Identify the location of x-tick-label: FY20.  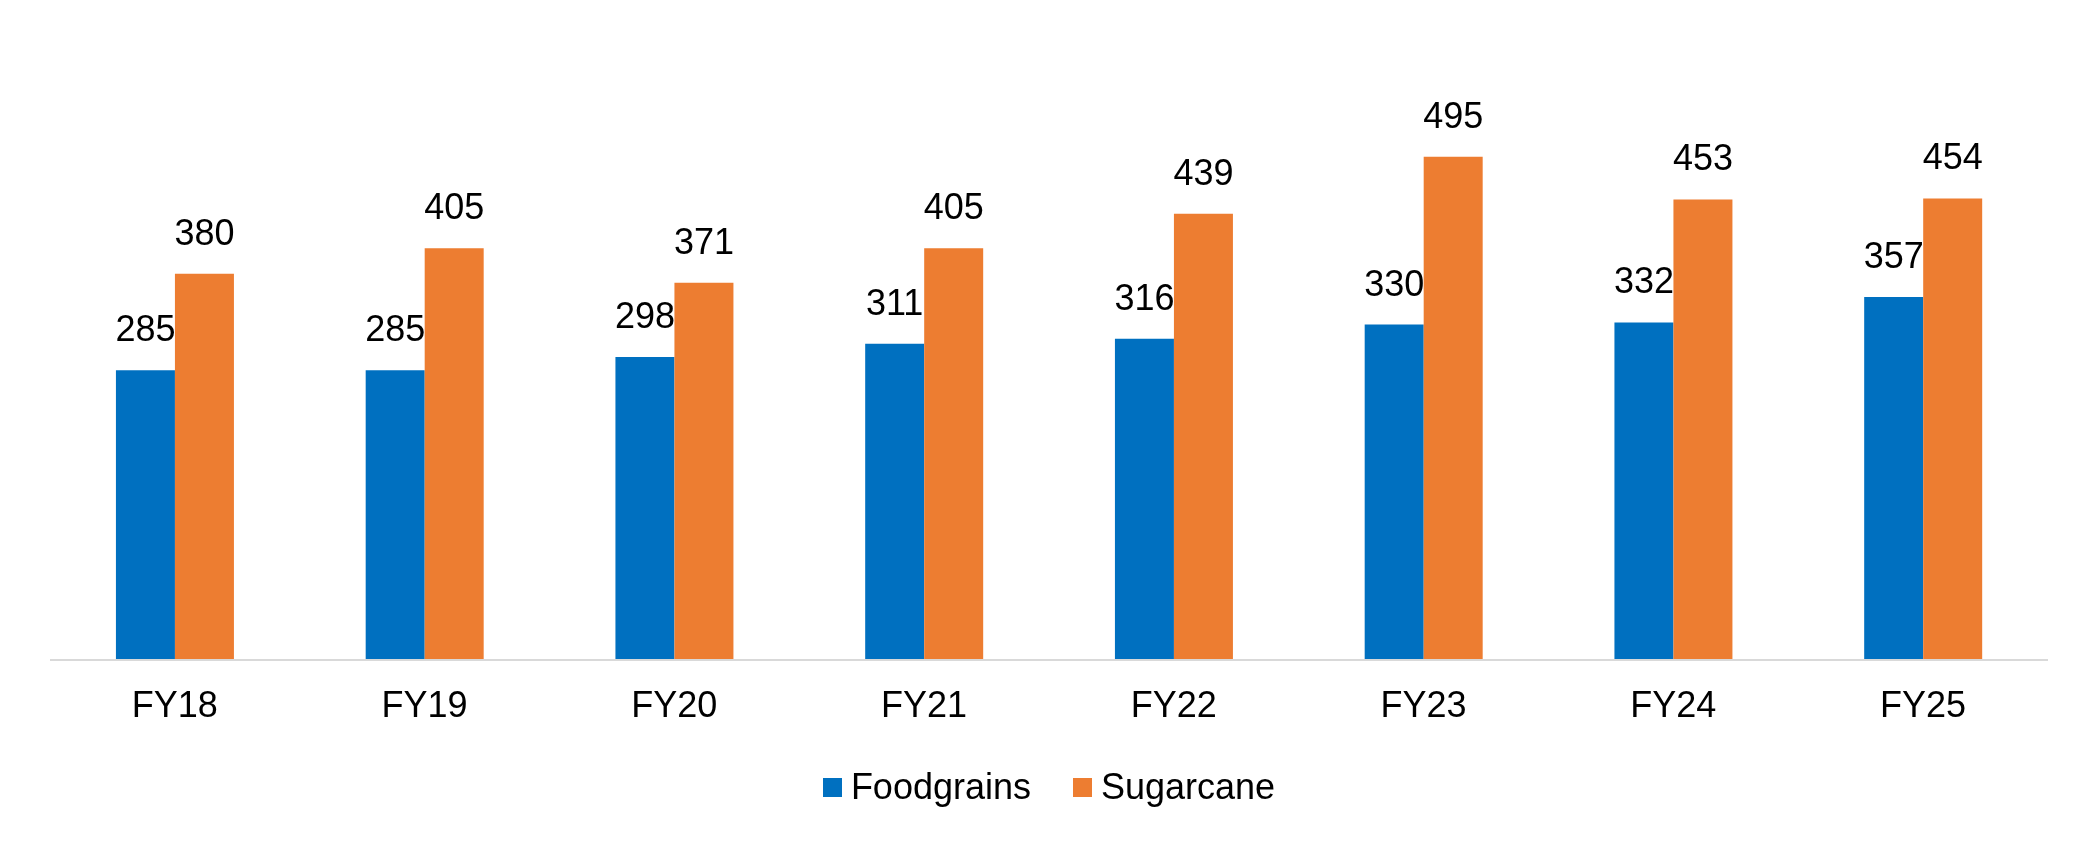
(674, 704).